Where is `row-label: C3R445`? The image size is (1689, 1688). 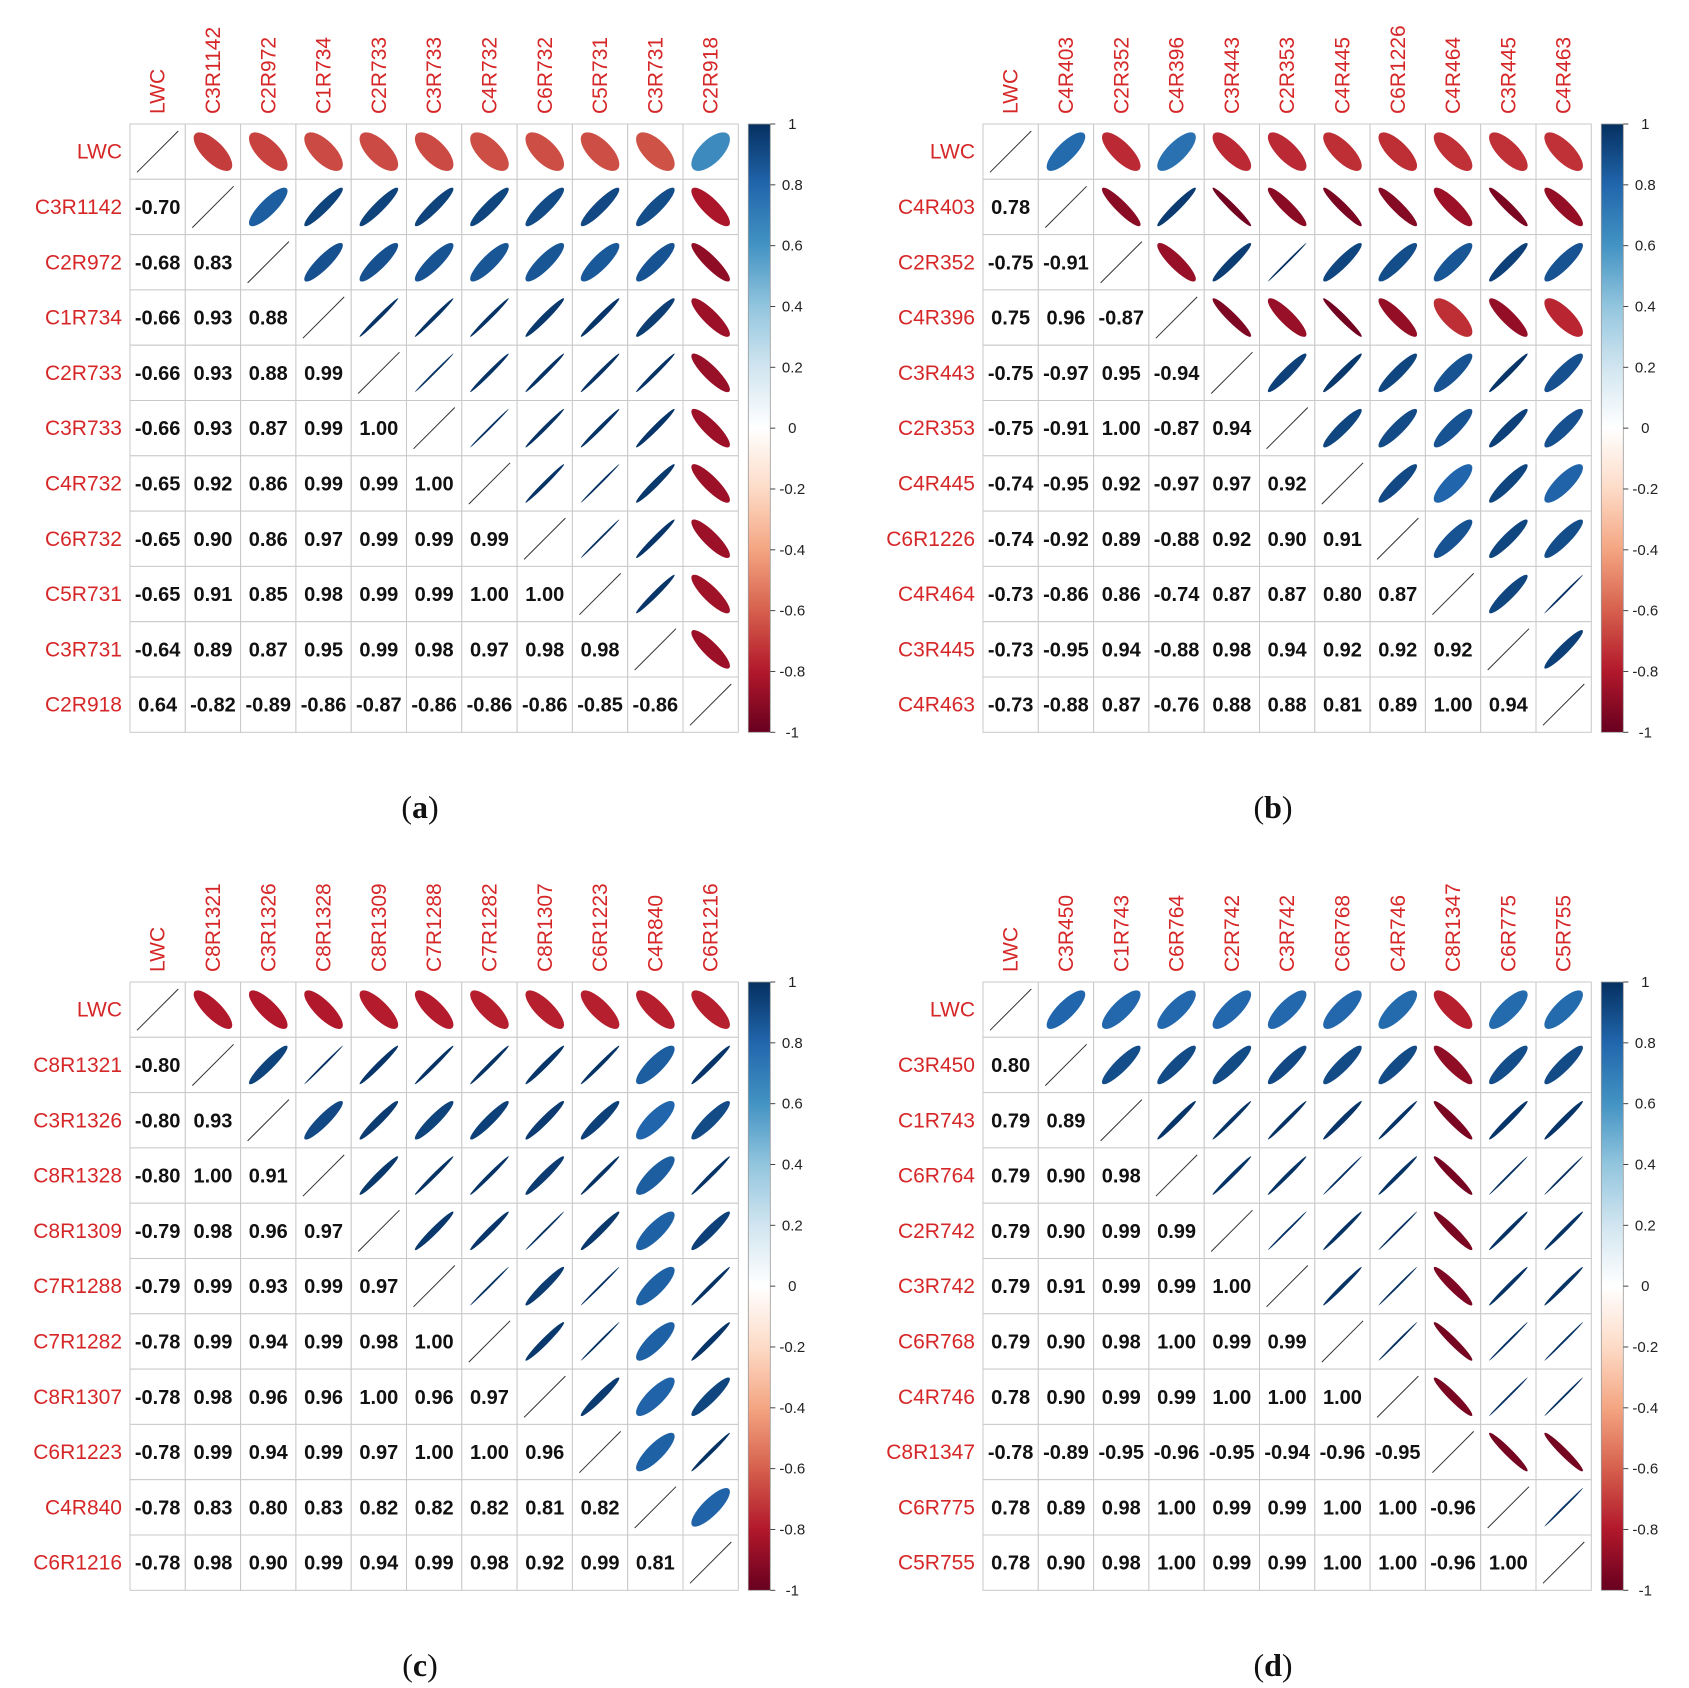 row-label: C3R445 is located at coordinates (936, 649).